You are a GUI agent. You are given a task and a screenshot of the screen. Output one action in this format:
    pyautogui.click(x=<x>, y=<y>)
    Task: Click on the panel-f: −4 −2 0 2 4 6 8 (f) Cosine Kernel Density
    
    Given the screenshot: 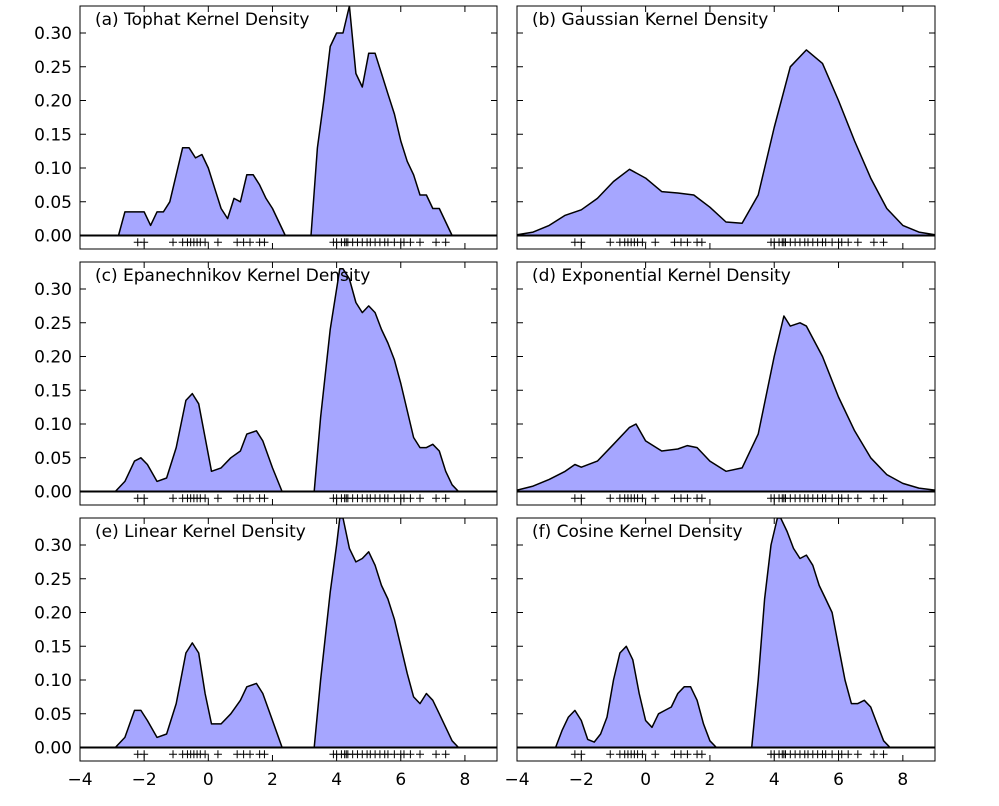 What is the action you would take?
    pyautogui.click(x=720, y=653)
    